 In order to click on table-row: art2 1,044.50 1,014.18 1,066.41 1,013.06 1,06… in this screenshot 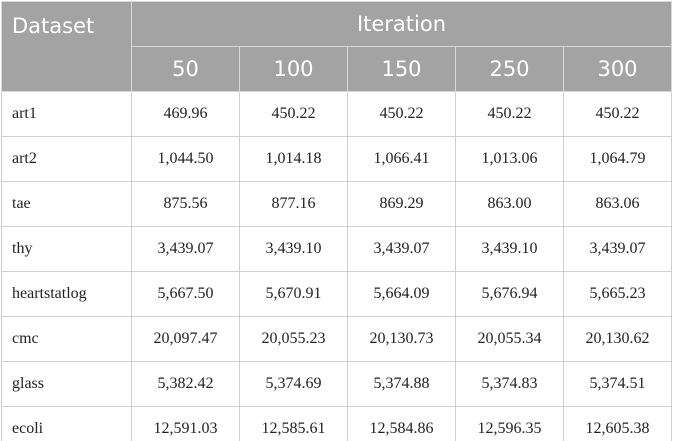, I will do `click(336, 159)`.